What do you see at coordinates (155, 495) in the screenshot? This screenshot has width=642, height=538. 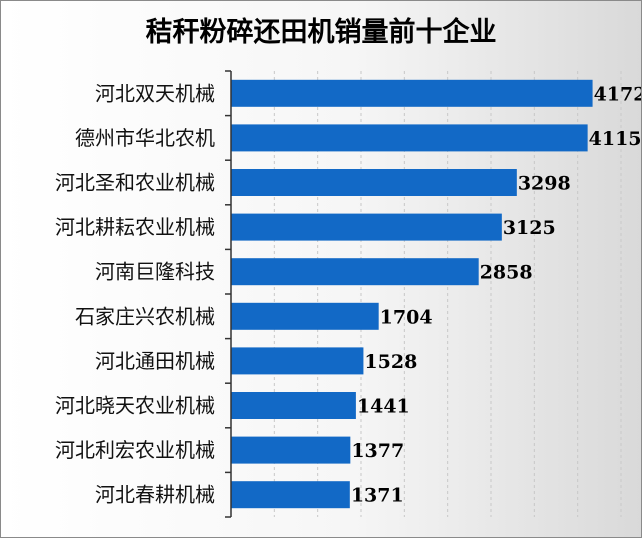 I see `category-label: 河北春耕机械` at bounding box center [155, 495].